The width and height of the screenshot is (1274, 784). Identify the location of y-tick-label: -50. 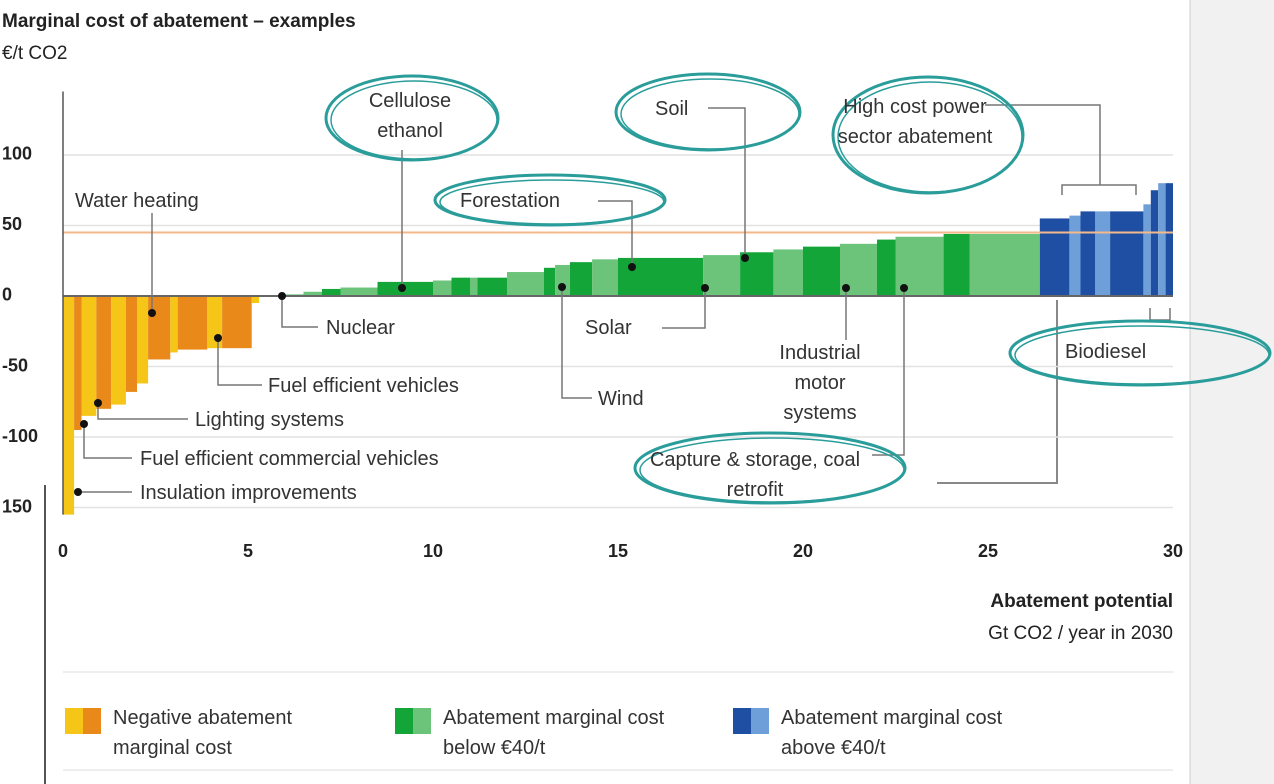
(15, 365).